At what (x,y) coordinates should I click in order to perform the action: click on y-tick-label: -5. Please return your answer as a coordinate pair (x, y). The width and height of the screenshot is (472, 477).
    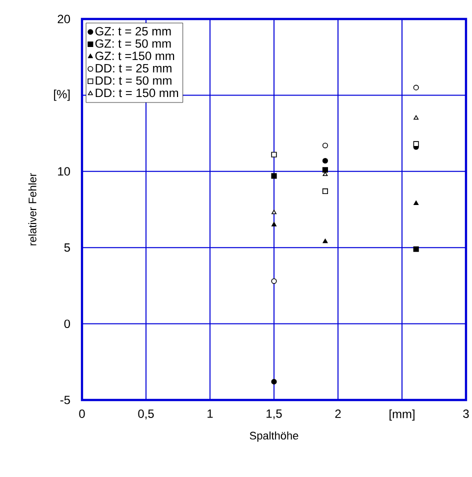
    Looking at the image, I should click on (65, 400).